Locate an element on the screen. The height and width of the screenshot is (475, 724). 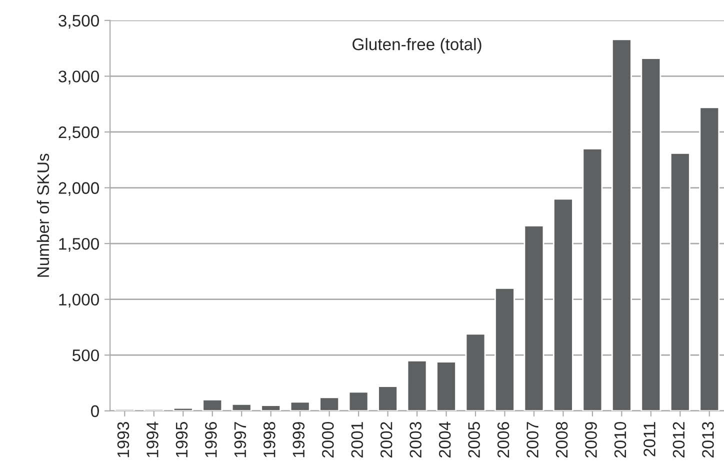
x-tick-label: 2012 is located at coordinates (678, 440).